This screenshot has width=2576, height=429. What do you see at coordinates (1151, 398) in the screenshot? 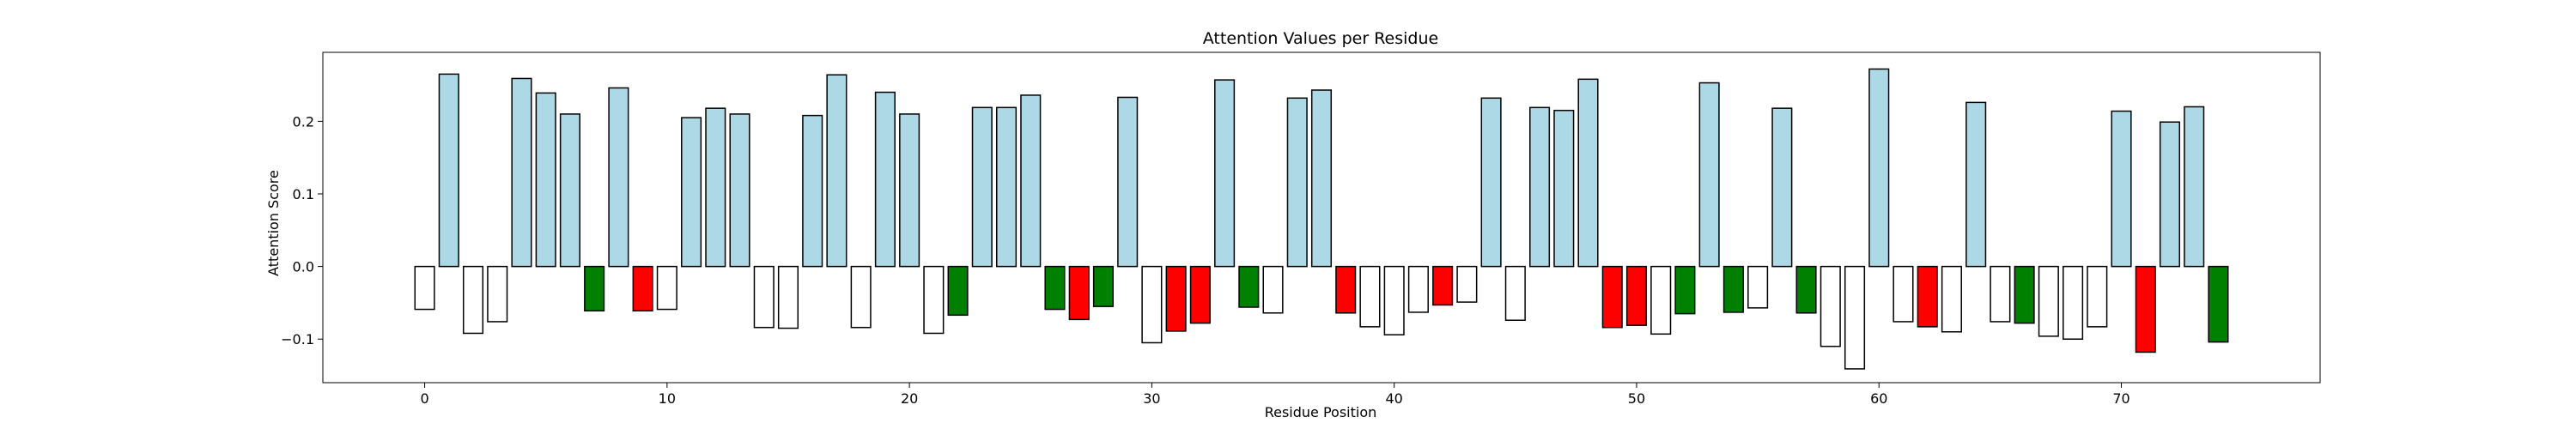
I see `x-tick-label: 30` at bounding box center [1151, 398].